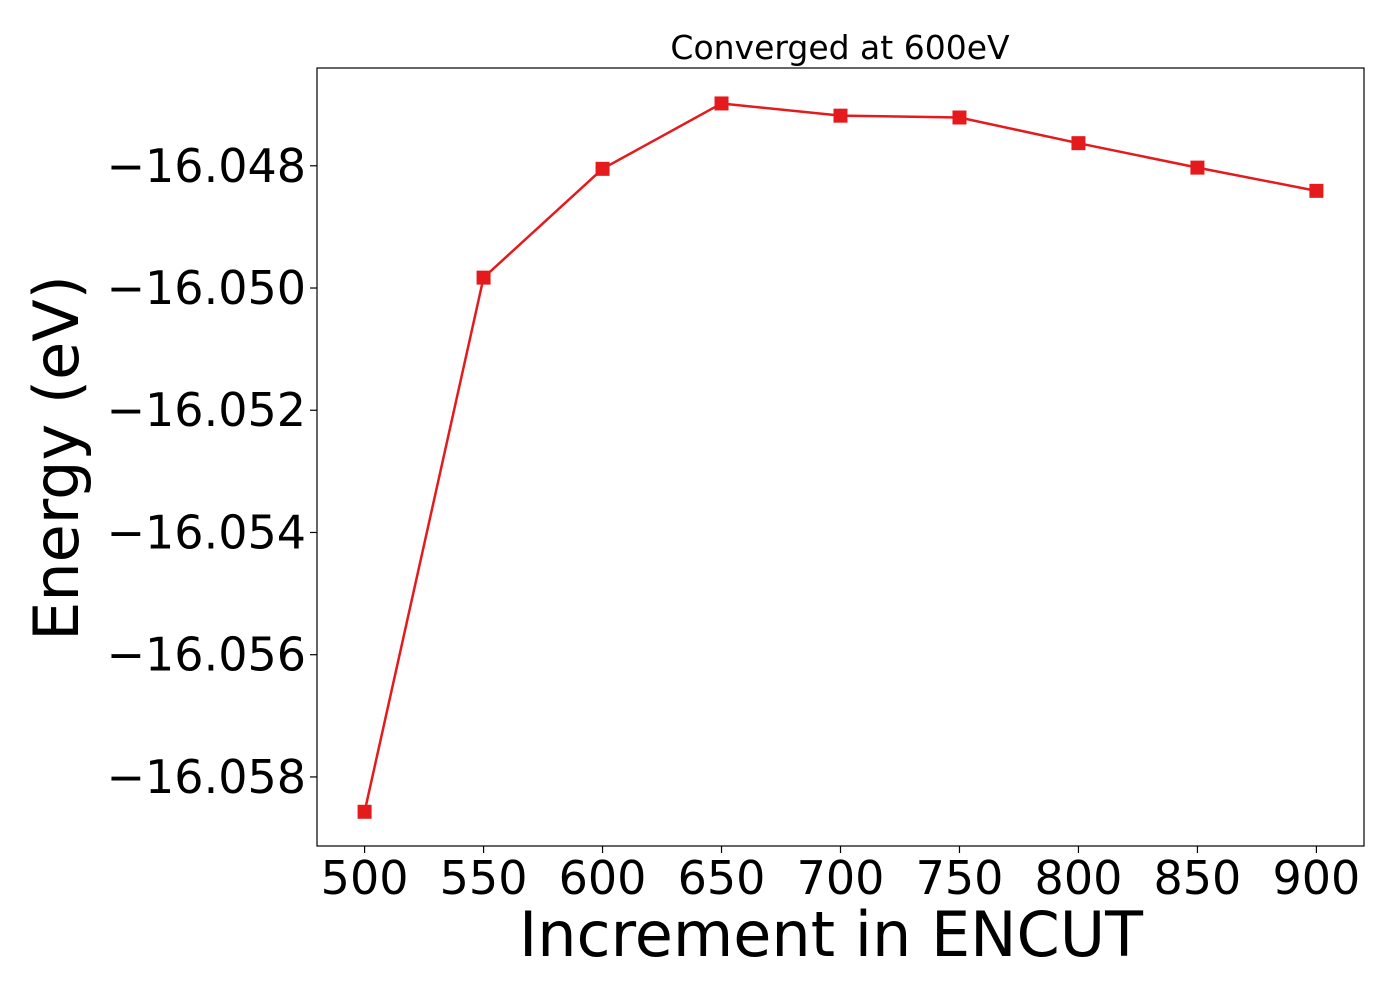  Describe the element at coordinates (207, 532) in the screenshot. I see `y-tick-label: −16.054` at that location.